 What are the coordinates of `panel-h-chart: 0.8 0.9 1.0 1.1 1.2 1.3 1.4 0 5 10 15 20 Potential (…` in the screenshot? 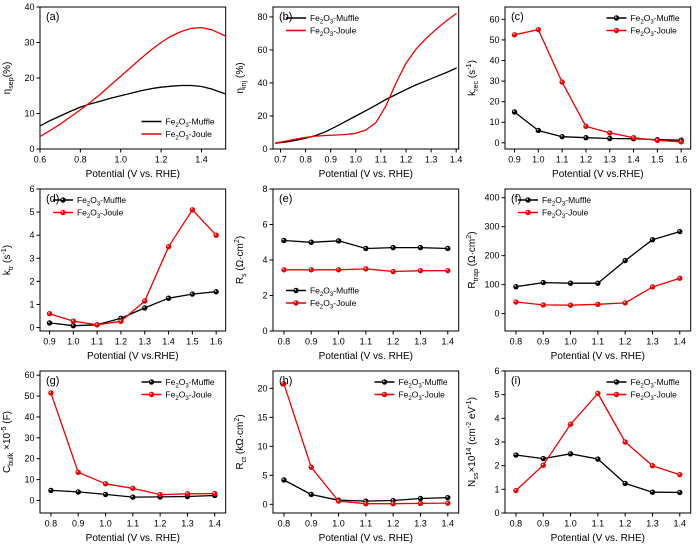 It's located at (346, 457).